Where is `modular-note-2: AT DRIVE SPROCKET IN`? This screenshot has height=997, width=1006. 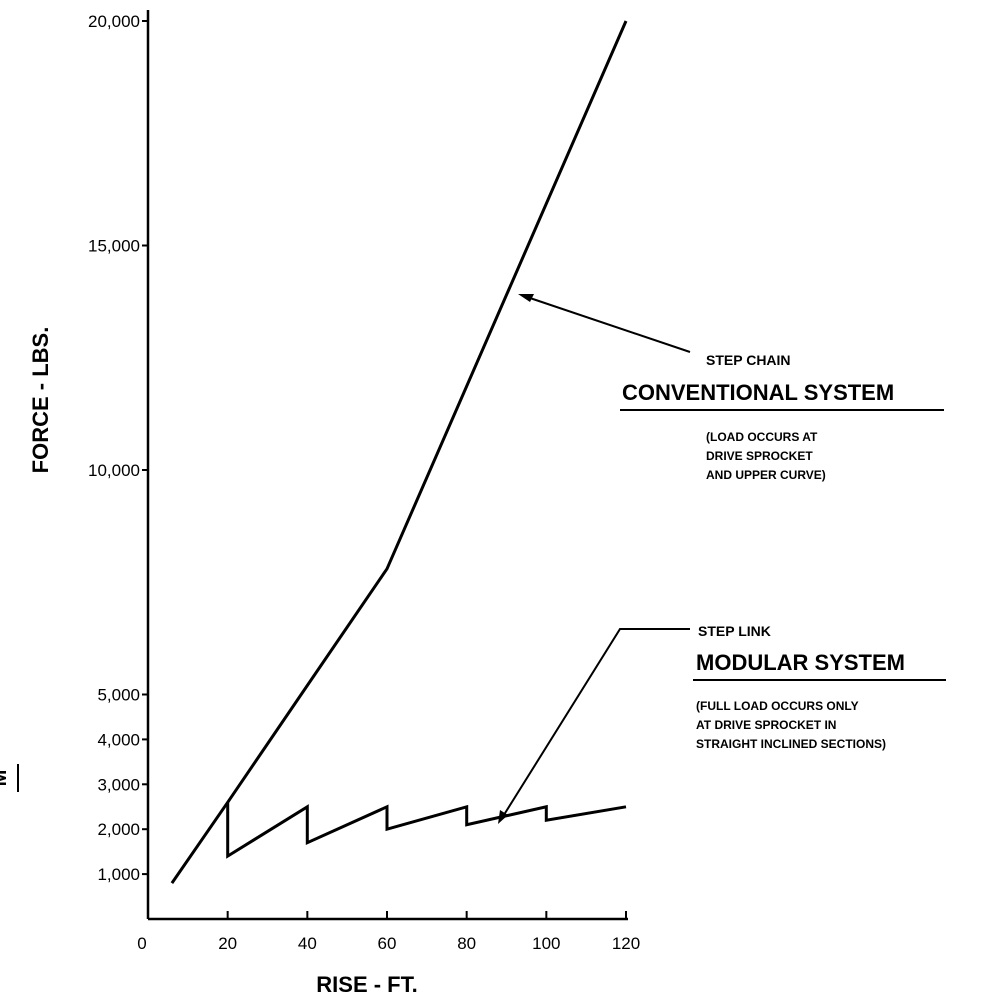
modular-note-2: AT DRIVE SPROCKET IN is located at coordinates (766, 725).